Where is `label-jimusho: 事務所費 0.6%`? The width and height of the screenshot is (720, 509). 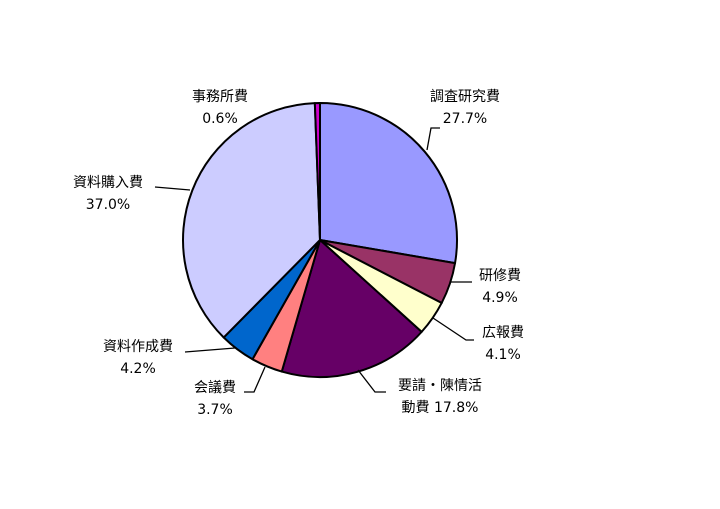 label-jimusho: 事務所費 0.6% is located at coordinates (220, 108).